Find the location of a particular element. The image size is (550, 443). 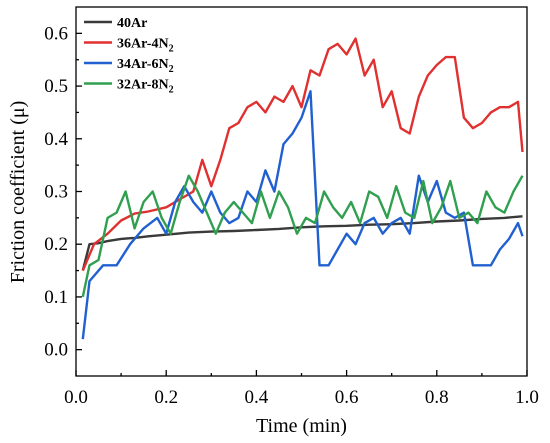

y-tick-label: 0.5 is located at coordinates (56, 86).